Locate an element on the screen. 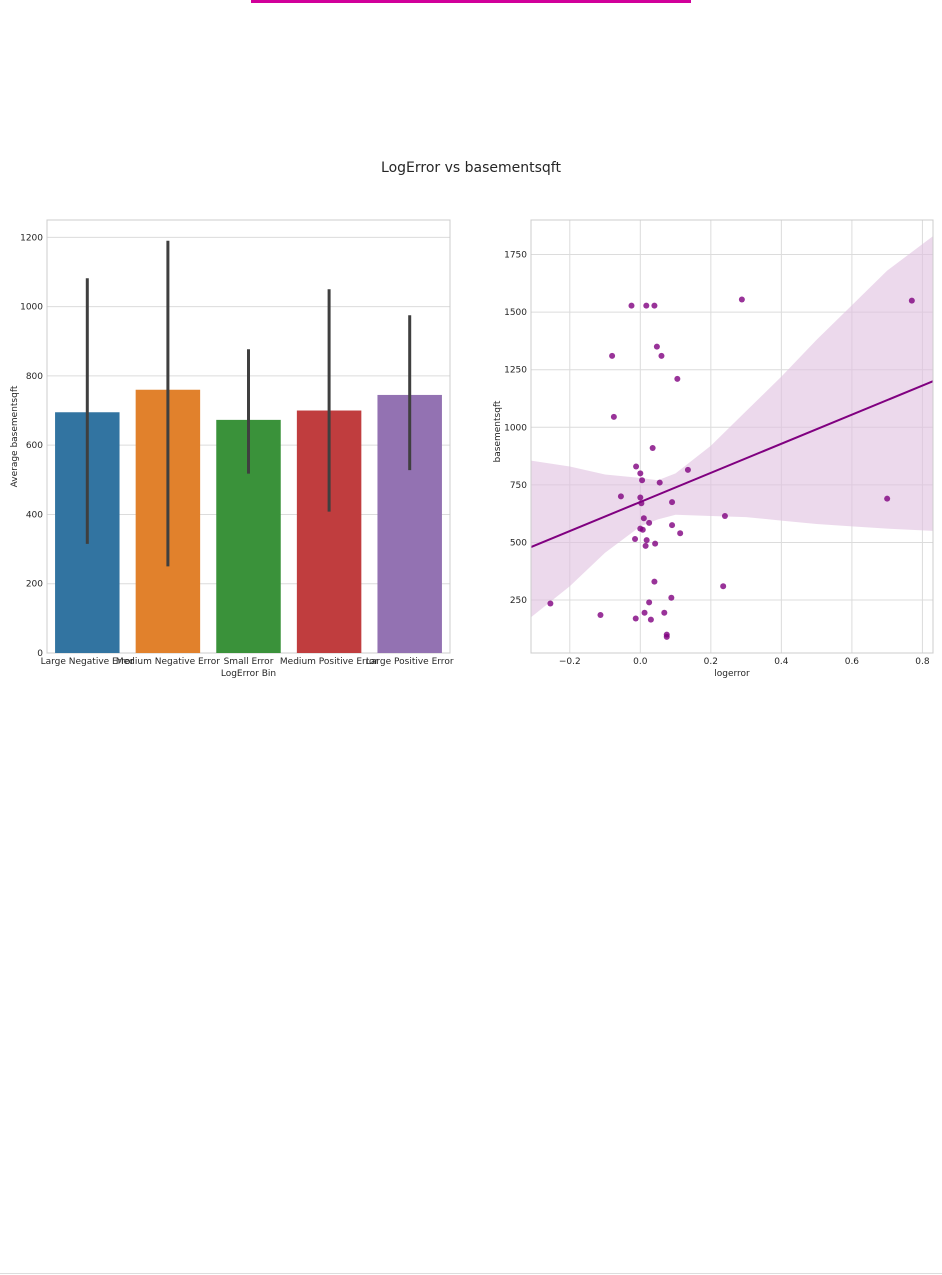 This screenshot has width=942, height=1275. y-tick-label: 200 is located at coordinates (34, 585).